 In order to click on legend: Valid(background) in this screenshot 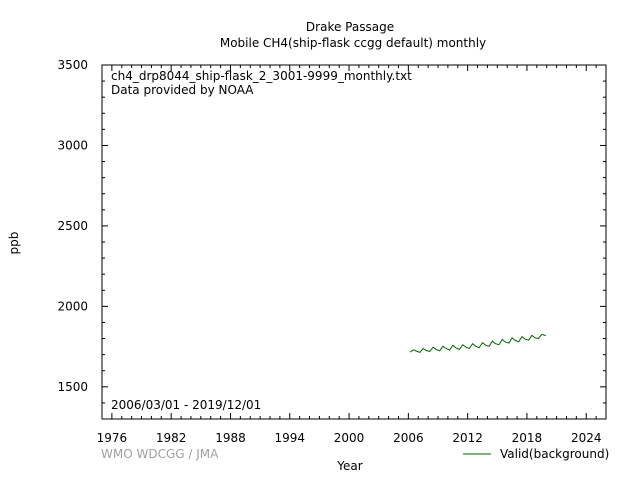, I will do `click(536, 454)`.